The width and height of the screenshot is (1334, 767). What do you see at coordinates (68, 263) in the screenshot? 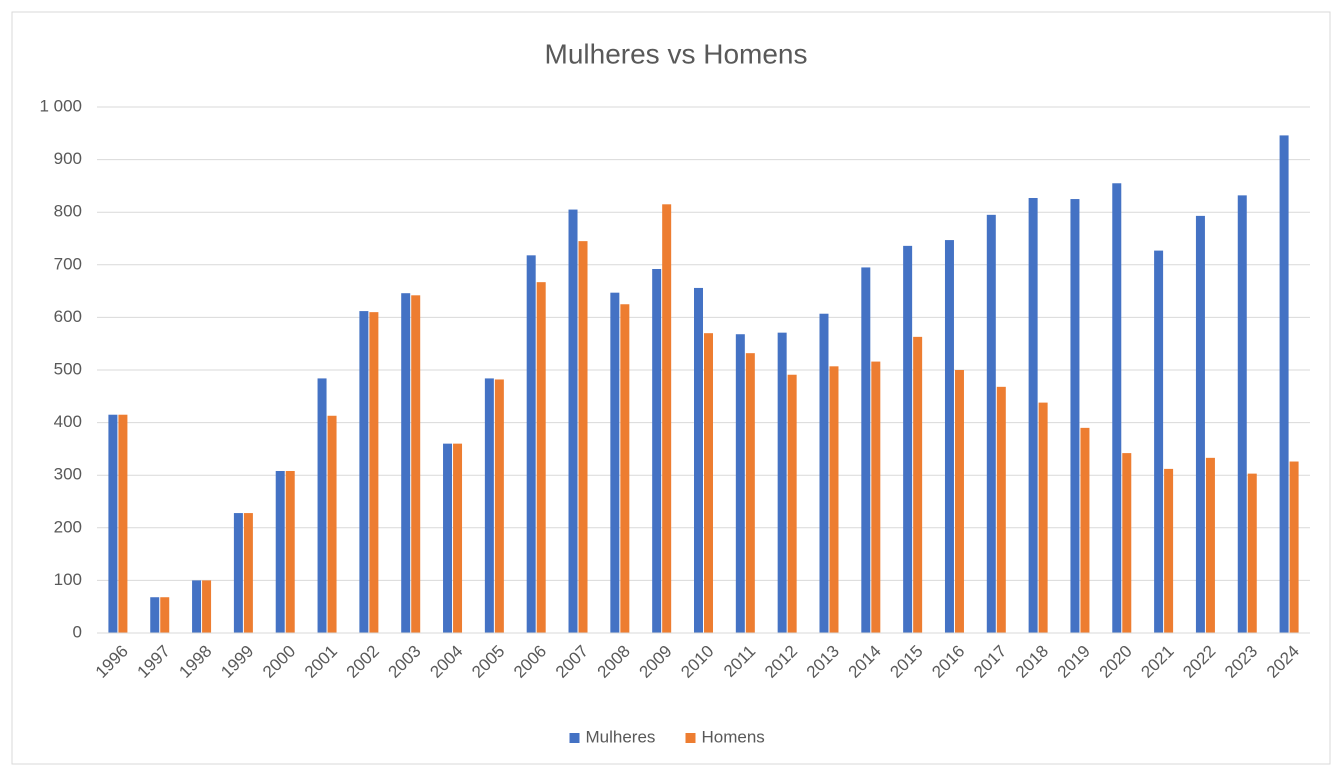
I see `y-tick-label: 700` at bounding box center [68, 263].